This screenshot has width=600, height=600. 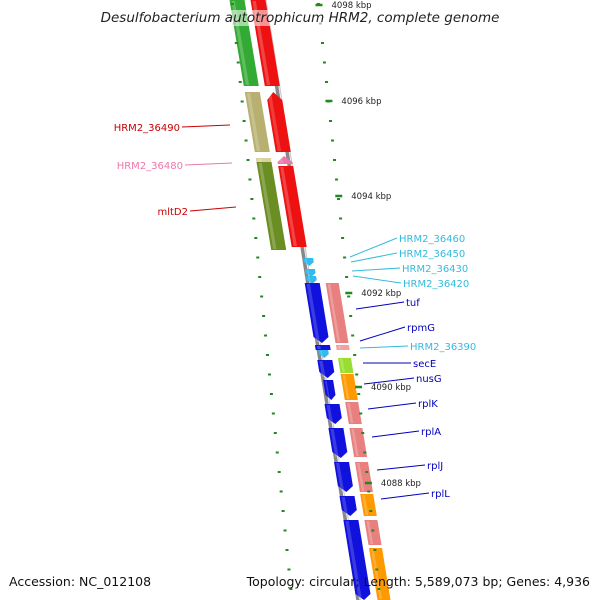 I want to click on gene-label-left: HRM2_36480, so click(x=150, y=166).